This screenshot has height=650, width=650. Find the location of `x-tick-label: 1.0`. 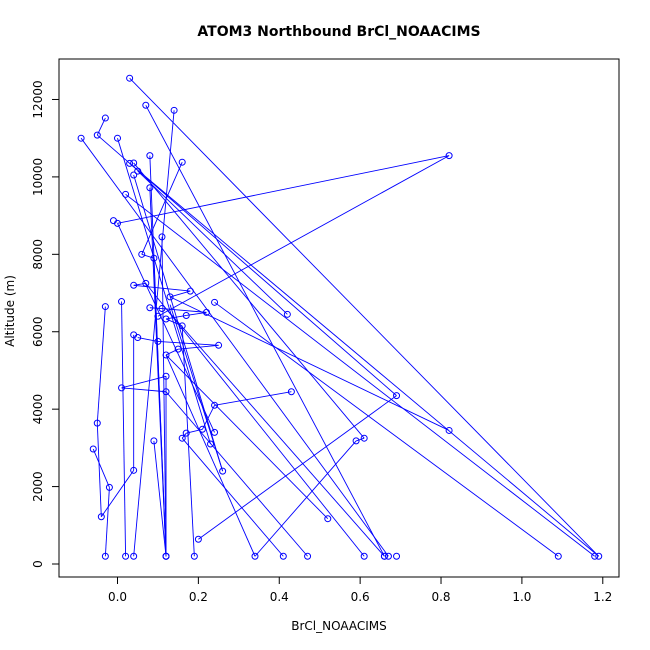

x-tick-label: 1.0 is located at coordinates (521, 597).